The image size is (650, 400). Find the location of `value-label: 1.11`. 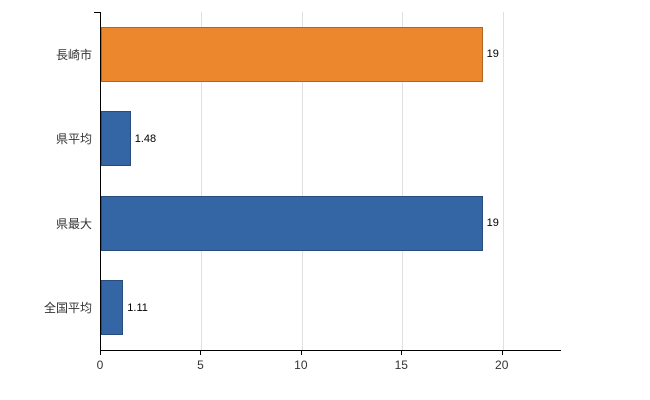

value-label: 1.11 is located at coordinates (137, 307).